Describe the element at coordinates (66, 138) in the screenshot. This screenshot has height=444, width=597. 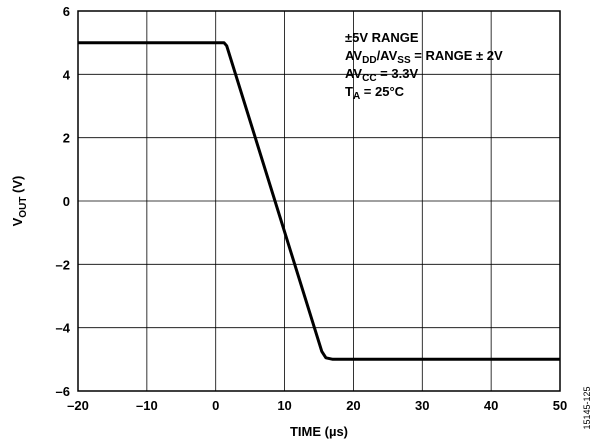
I see `y-tick-label: 2` at that location.